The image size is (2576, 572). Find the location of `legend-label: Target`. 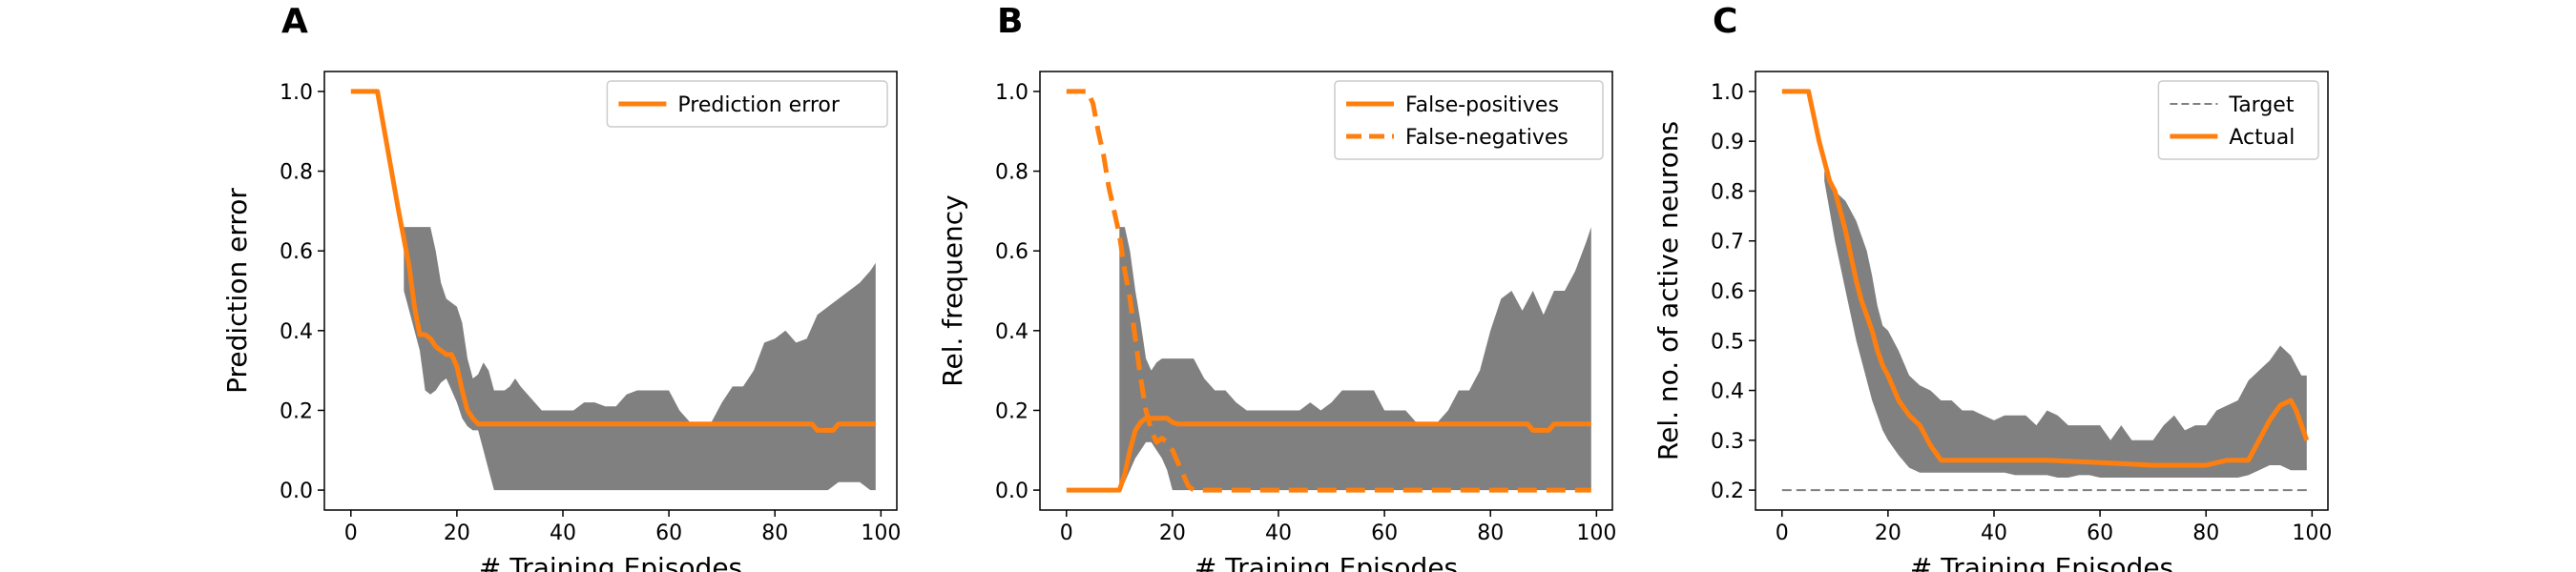

legend-label: Target is located at coordinates (2261, 105).